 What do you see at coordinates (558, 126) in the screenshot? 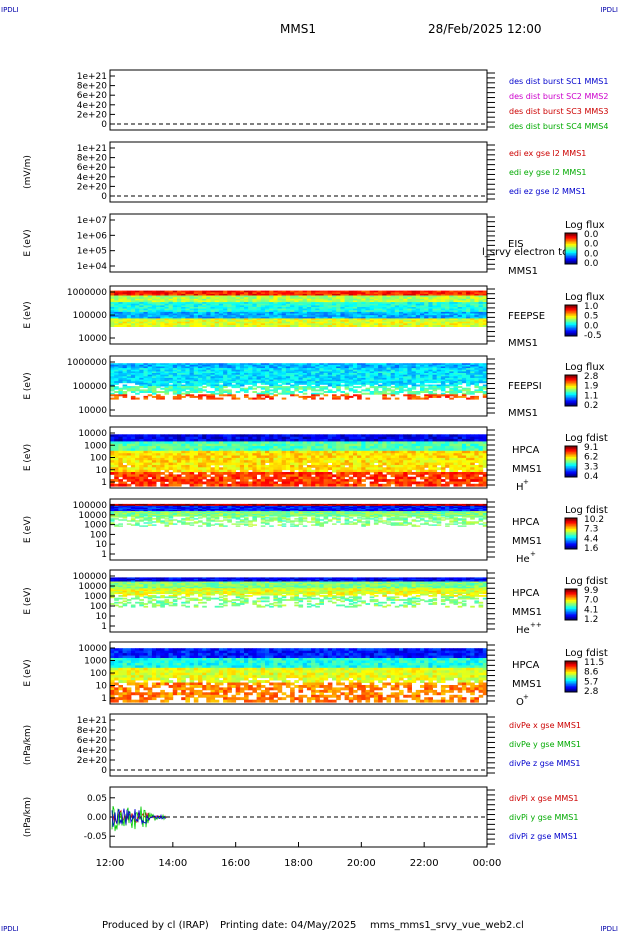
I see `legend-entry-0: des dist burst SC4 MMS4` at bounding box center [558, 126].